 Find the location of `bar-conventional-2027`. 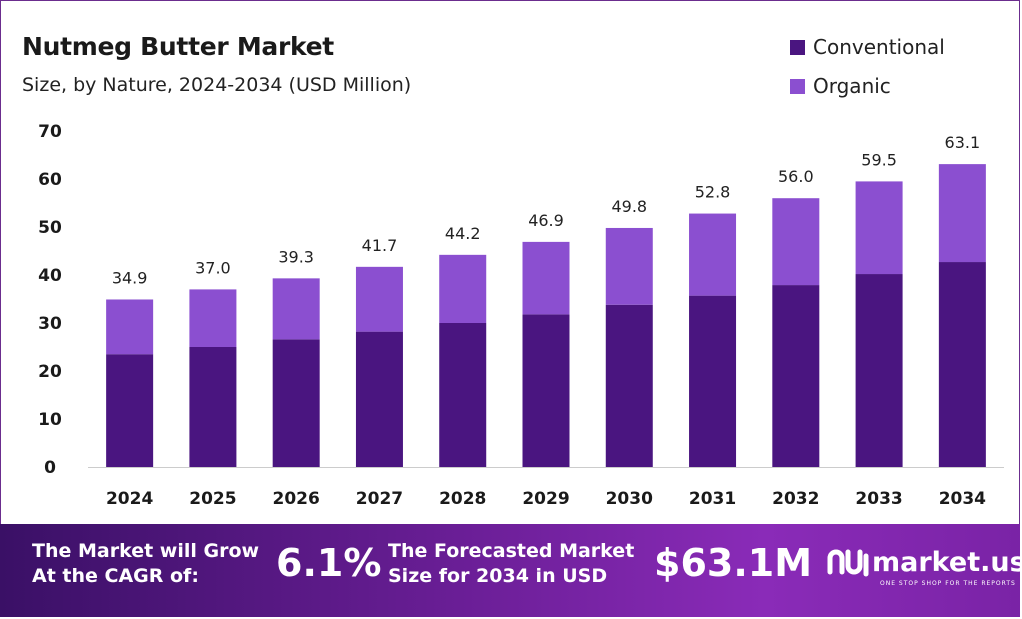

bar-conventional-2027 is located at coordinates (379, 399).